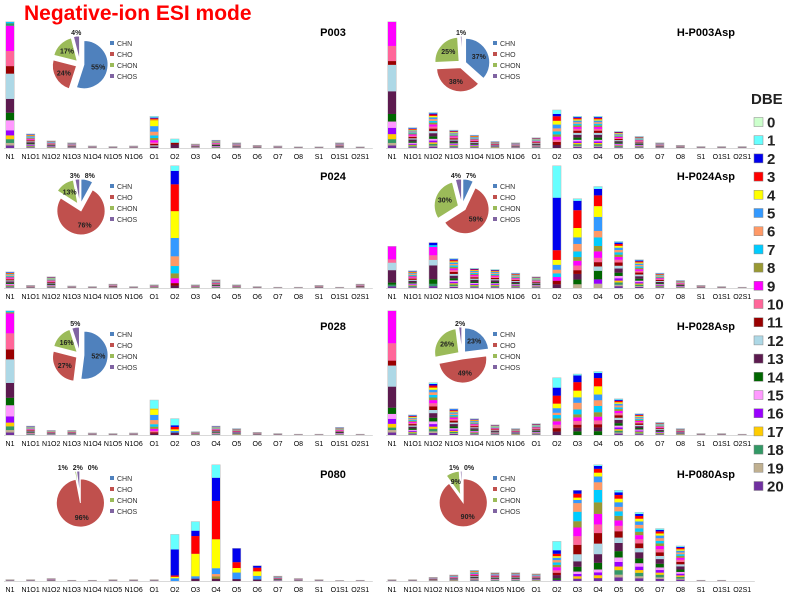  I want to click on bar-o8, so click(680, 146).